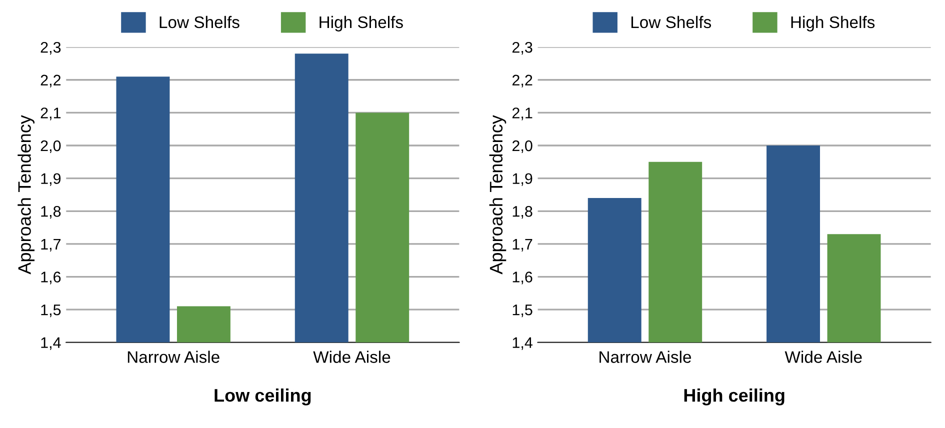 The image size is (945, 428). Describe the element at coordinates (262, 397) in the screenshot. I see `x-axis-title: Low ceiling` at that location.